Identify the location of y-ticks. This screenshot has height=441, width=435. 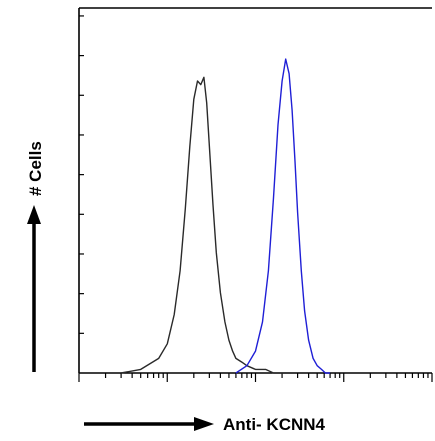
(81, 174).